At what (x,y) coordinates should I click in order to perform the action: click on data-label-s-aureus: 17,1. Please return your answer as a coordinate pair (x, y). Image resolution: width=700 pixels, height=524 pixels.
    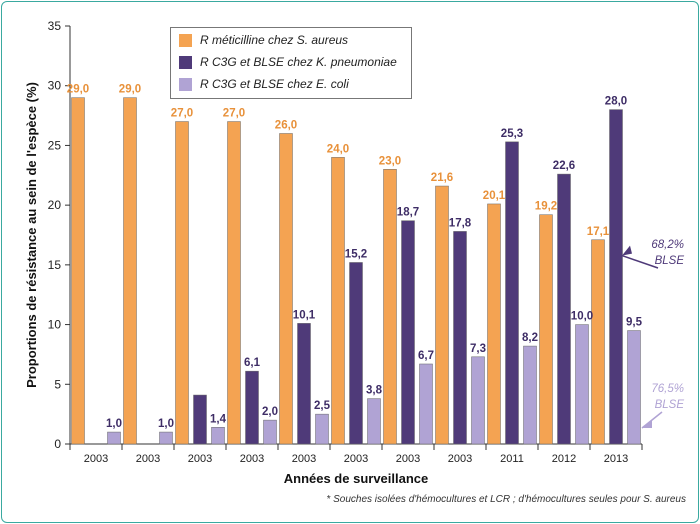
    Looking at the image, I should click on (598, 232).